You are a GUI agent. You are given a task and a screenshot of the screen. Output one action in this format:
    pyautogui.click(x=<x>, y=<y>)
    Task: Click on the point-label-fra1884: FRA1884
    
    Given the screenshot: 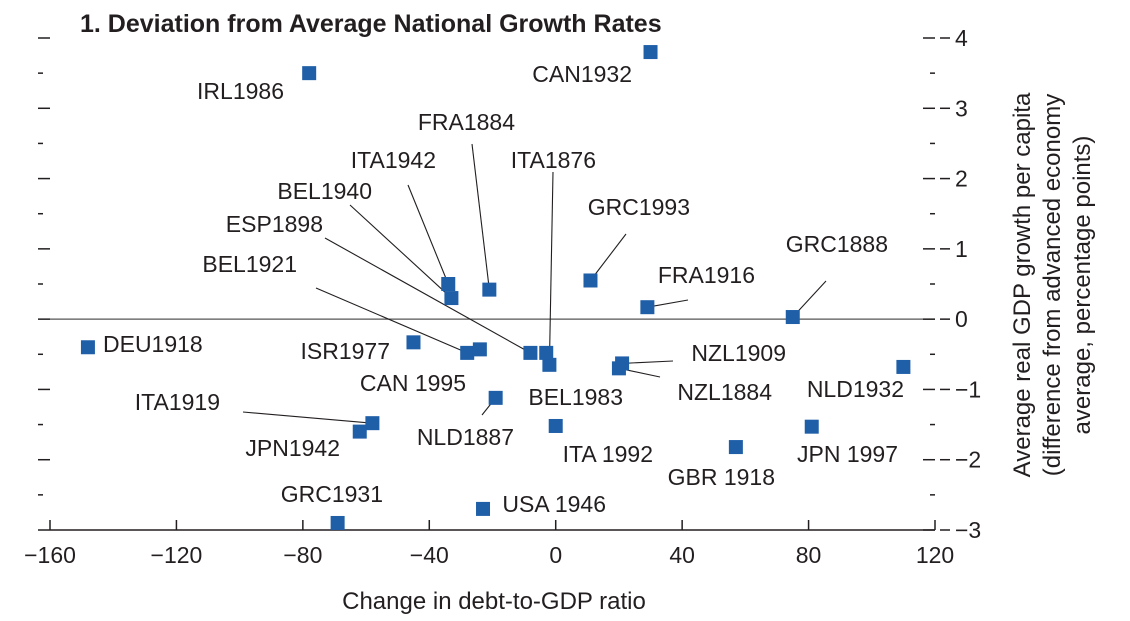 What is the action you would take?
    pyautogui.click(x=466, y=122)
    